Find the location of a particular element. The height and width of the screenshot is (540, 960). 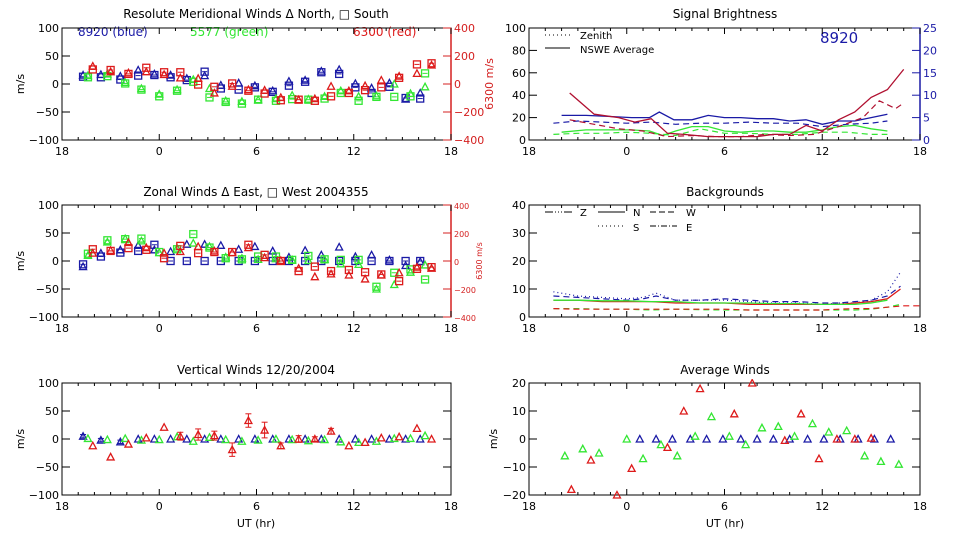

chart-title: Average Winds is located at coordinates (725, 370).